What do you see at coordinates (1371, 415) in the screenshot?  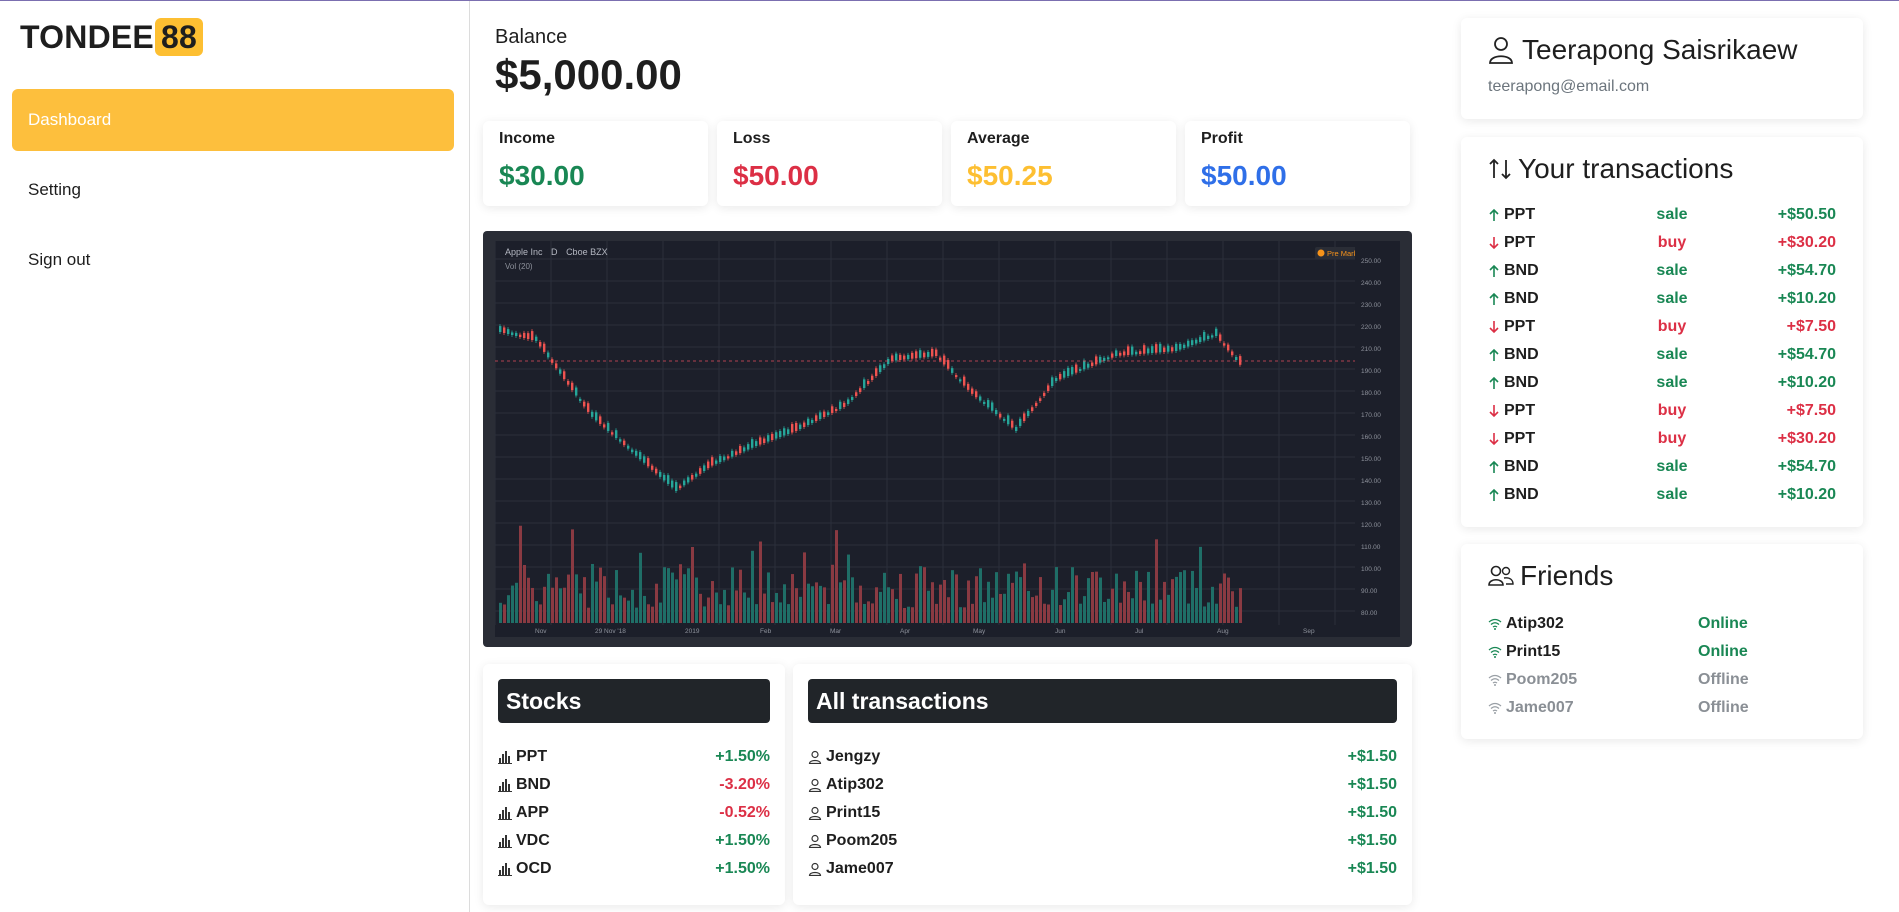 I see `y-tick-label: 170.00` at bounding box center [1371, 415].